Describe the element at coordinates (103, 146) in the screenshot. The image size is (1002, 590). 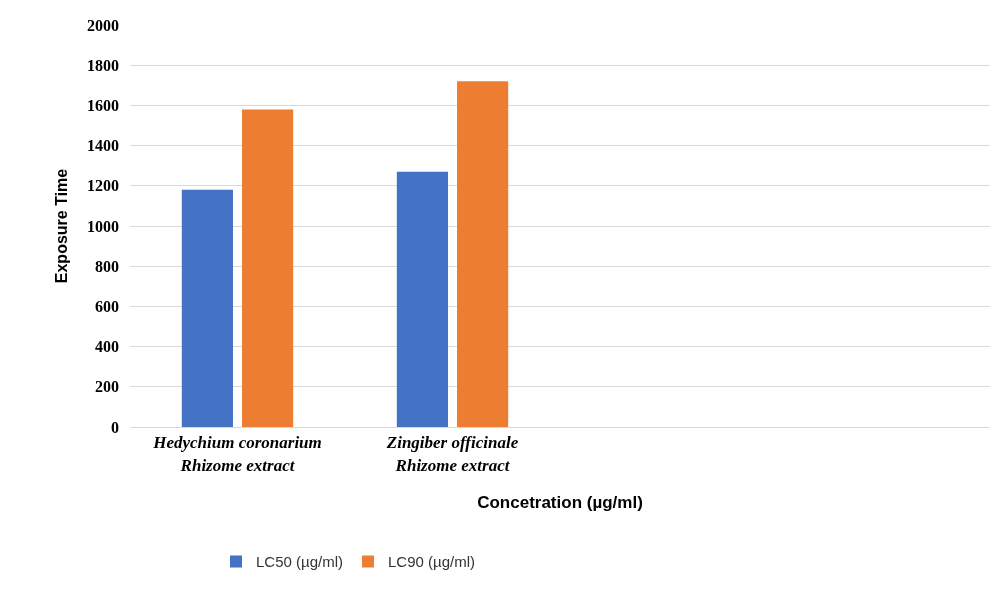
I see `y-tick-label: 1400` at that location.